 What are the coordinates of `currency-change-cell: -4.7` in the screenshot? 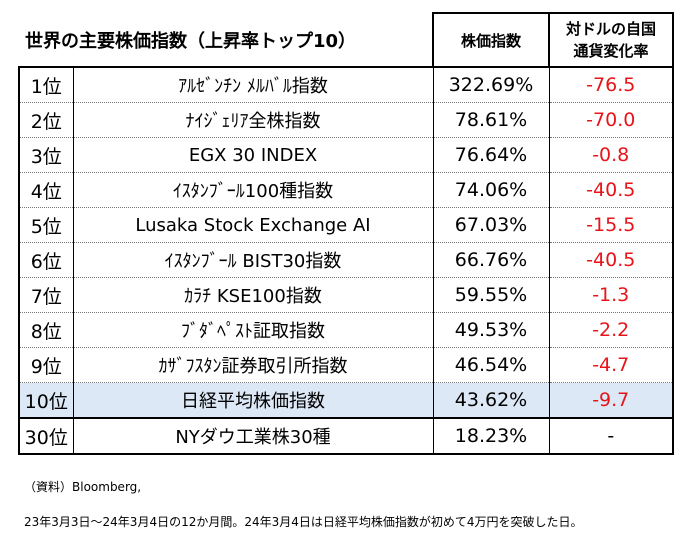 It's located at (611, 365).